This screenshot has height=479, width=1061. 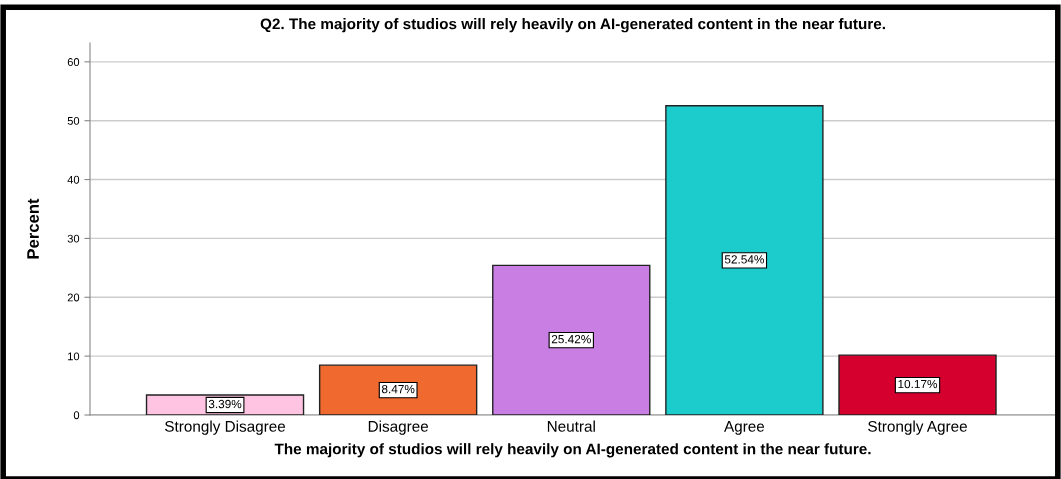 I want to click on data-label: 3.39%, so click(x=225, y=404).